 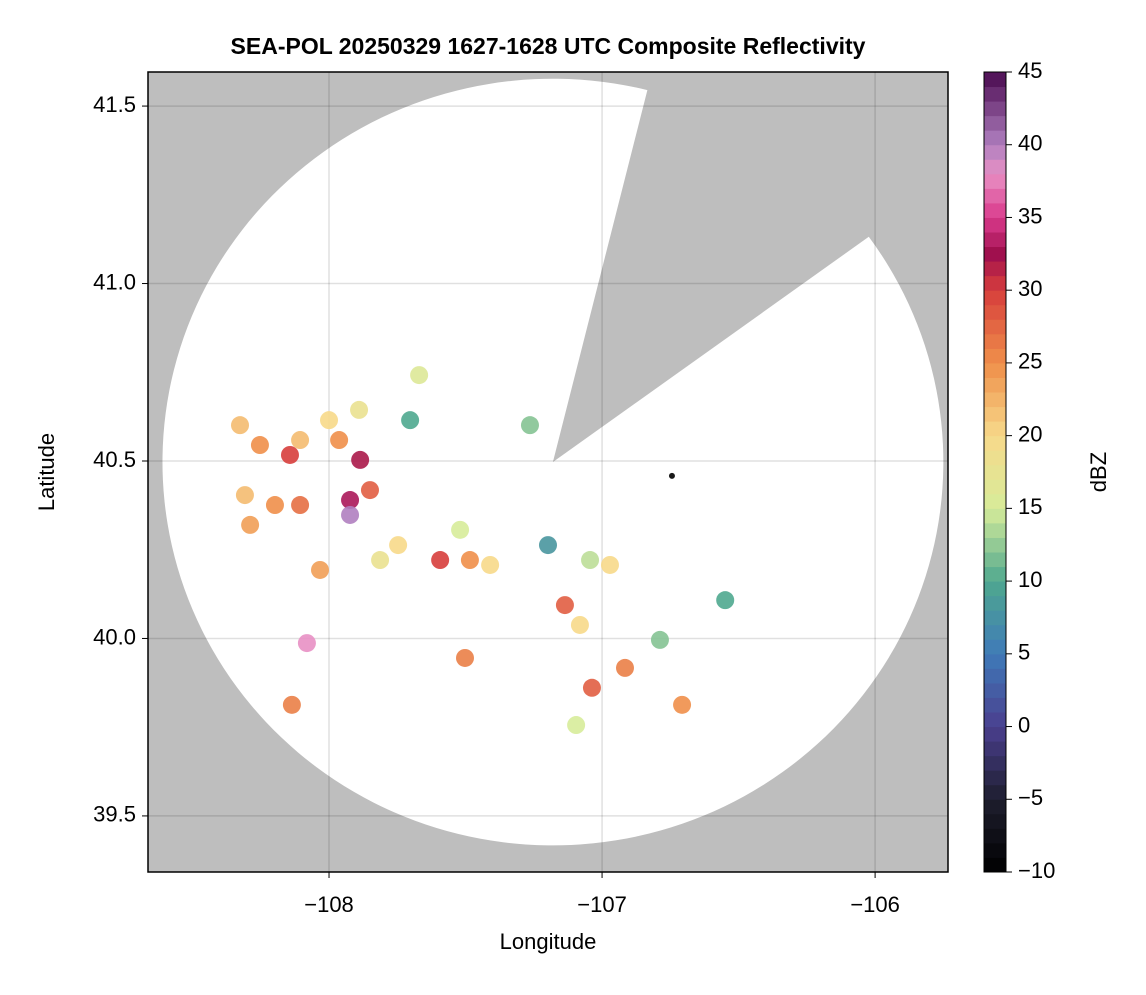 I want to click on colorbar-tick-label: 35, so click(x=1030, y=215).